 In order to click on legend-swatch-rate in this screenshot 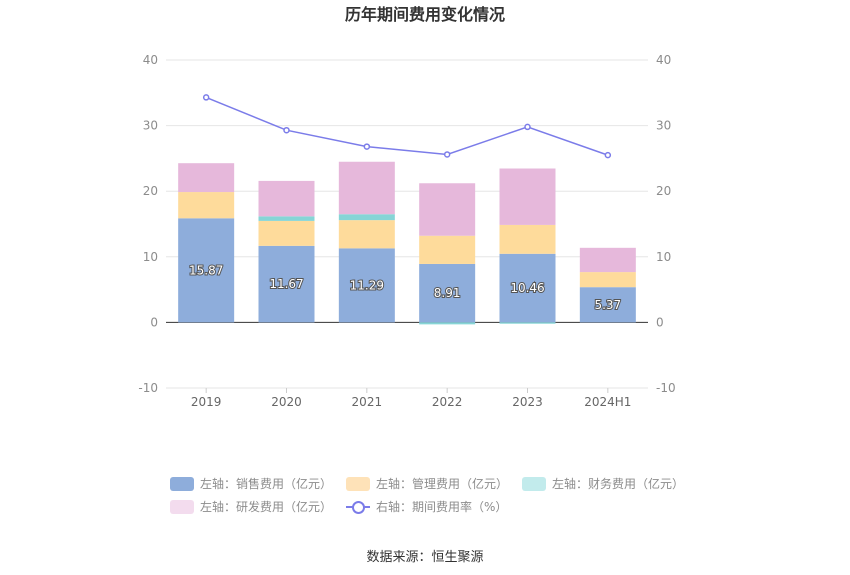, I will do `click(358, 507)`.